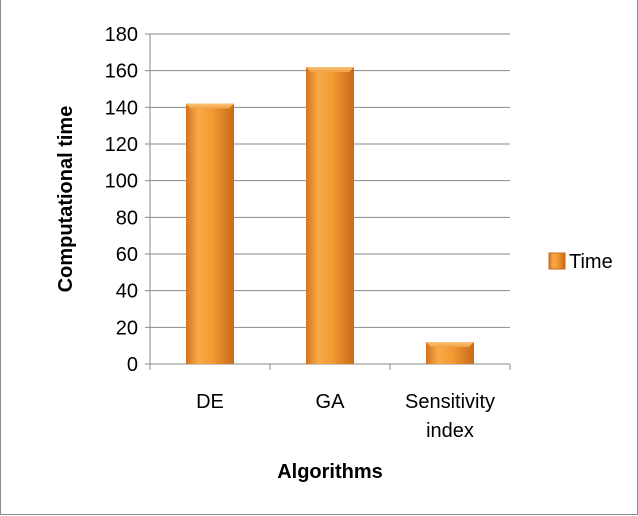 This screenshot has height=516, width=638. What do you see at coordinates (331, 402) in the screenshot?
I see `x-tick-label: GA` at bounding box center [331, 402].